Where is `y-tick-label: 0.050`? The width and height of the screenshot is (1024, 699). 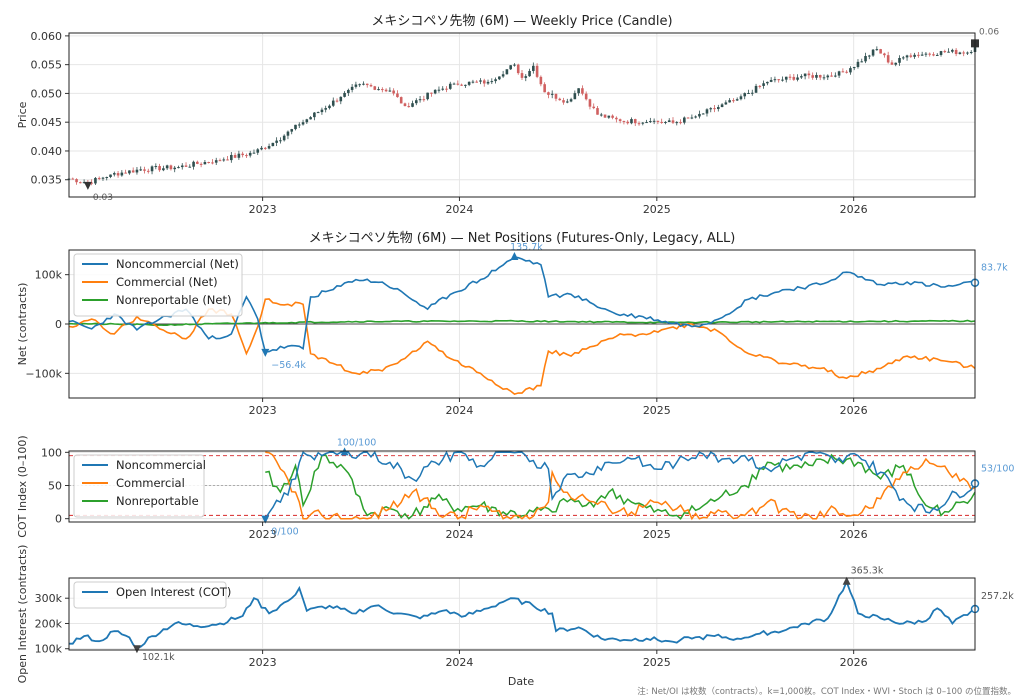 y-tick-label: 0.050 is located at coordinates (47, 93).